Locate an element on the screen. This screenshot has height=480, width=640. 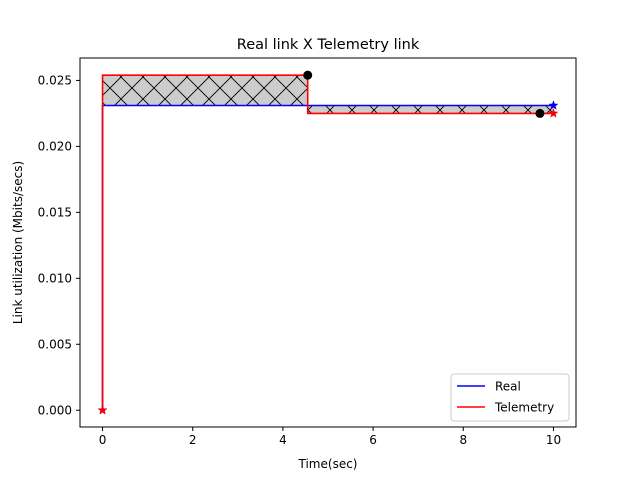
legend: Real Telemetry is located at coordinates (510, 397).